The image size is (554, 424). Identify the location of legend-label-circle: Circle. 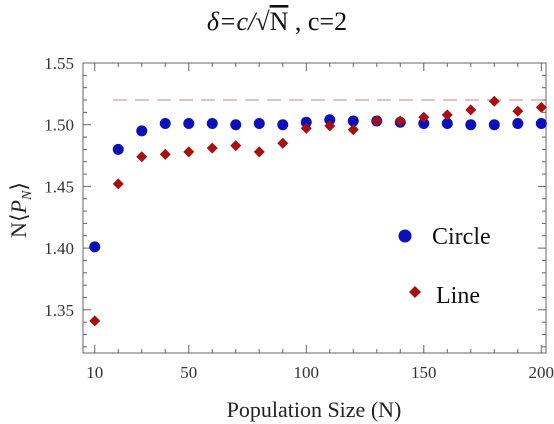
(461, 237).